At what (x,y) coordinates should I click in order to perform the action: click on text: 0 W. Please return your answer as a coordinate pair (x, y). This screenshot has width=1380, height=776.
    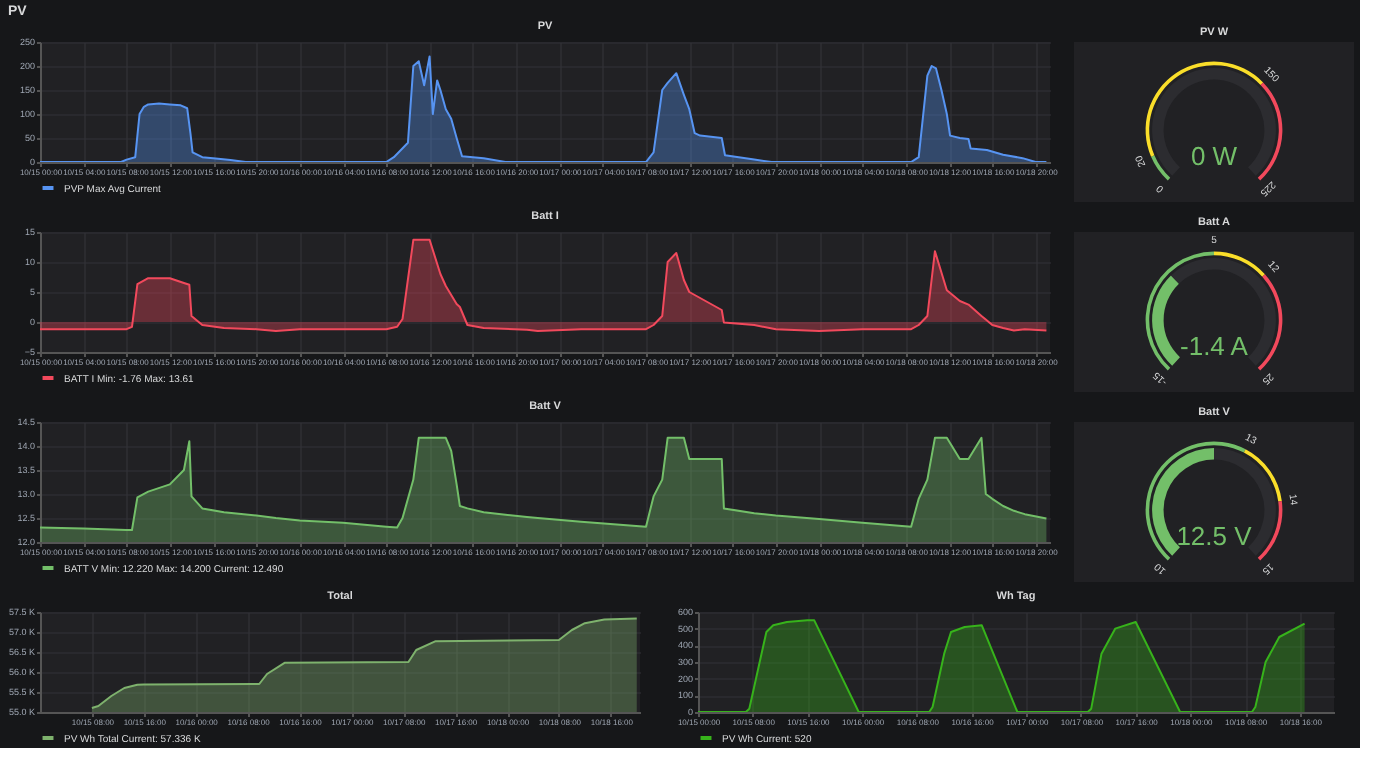
    Looking at the image, I should click on (1214, 156).